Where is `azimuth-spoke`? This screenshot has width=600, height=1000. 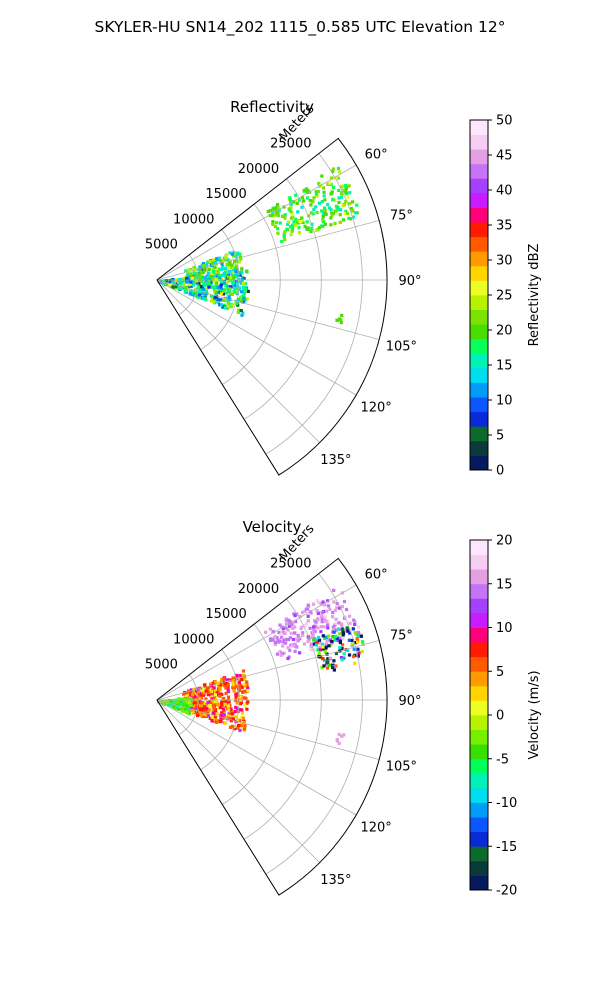 azimuth-spoke is located at coordinates (256, 757).